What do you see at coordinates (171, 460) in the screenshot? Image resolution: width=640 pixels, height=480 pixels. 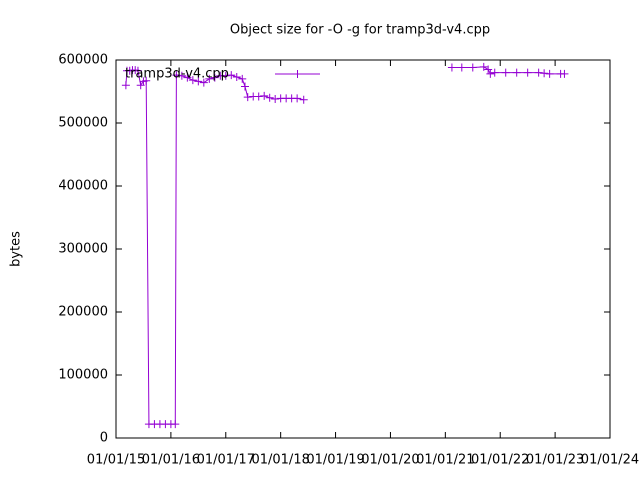 I see `x-tick-label: 01/01/16` at bounding box center [171, 460].